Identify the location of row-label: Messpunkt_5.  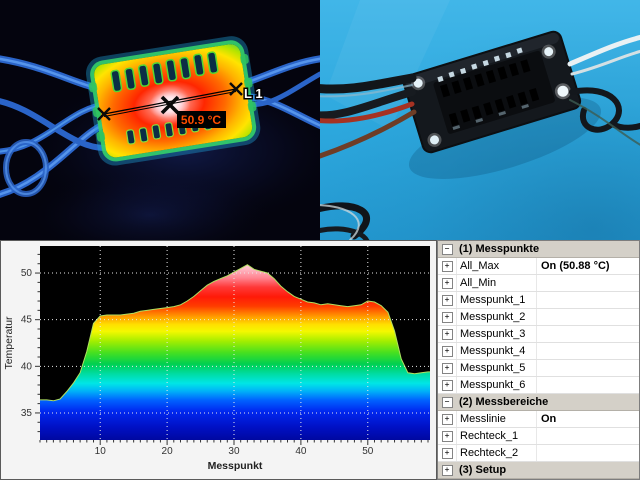
(497, 368).